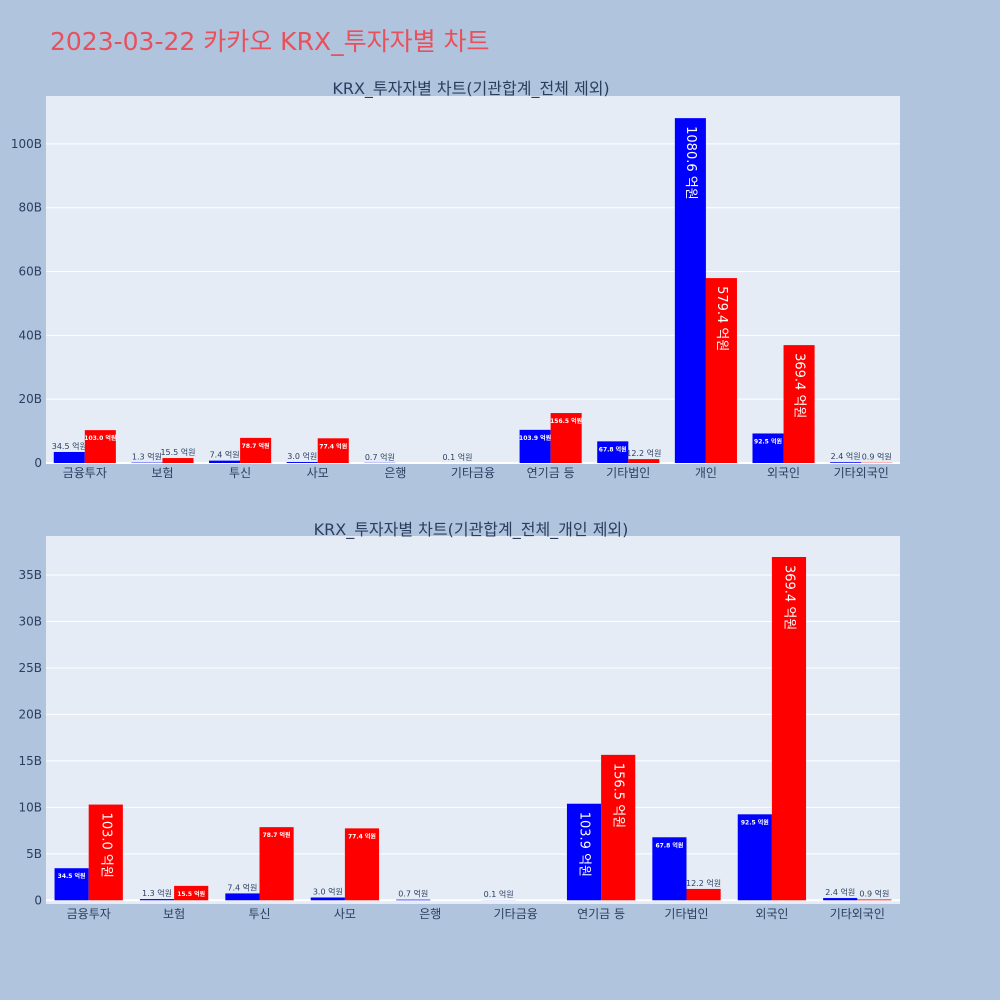 The image size is (1000, 1000). Describe the element at coordinates (225, 455) in the screenshot. I see `data-label: 7.4 억원` at that location.